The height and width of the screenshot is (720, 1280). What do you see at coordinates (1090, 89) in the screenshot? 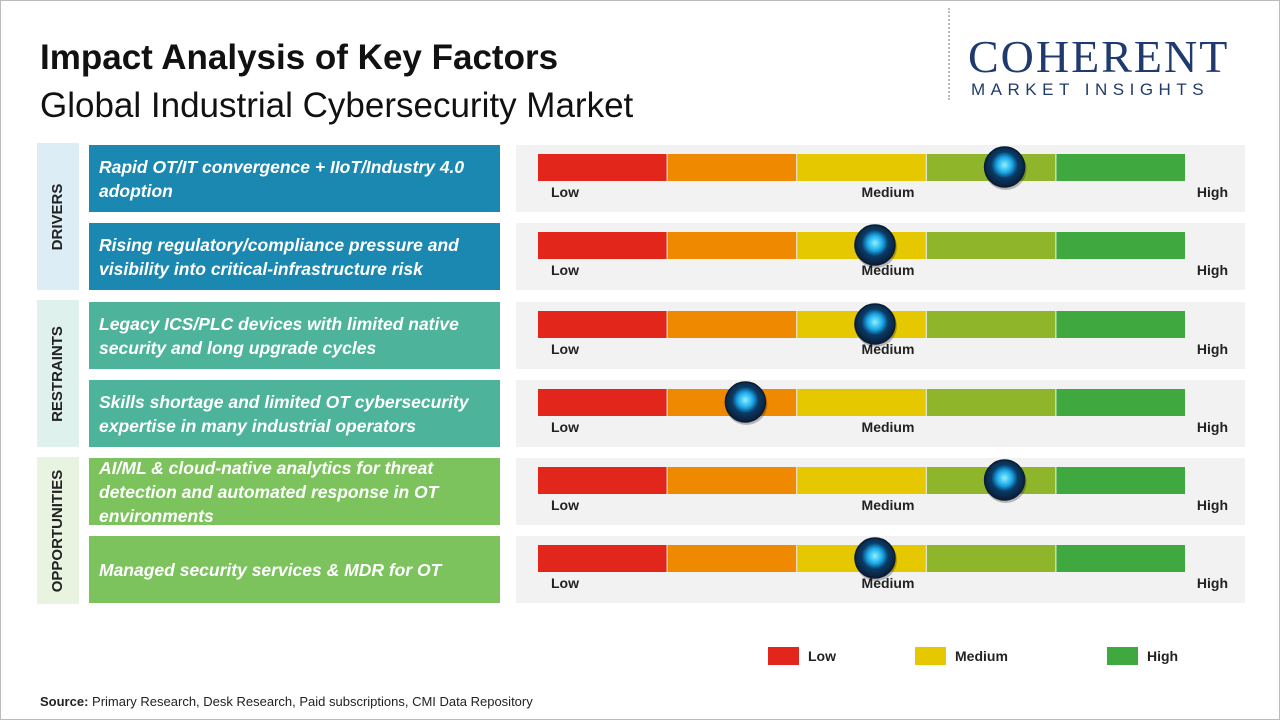
I see `logo-tagline: MARKET INSIGHTS` at bounding box center [1090, 89].